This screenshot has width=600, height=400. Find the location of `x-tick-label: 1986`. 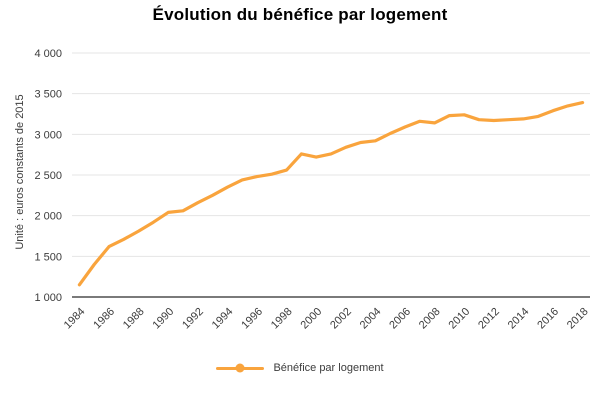

x-tick-label: 1986 is located at coordinates (104, 319).